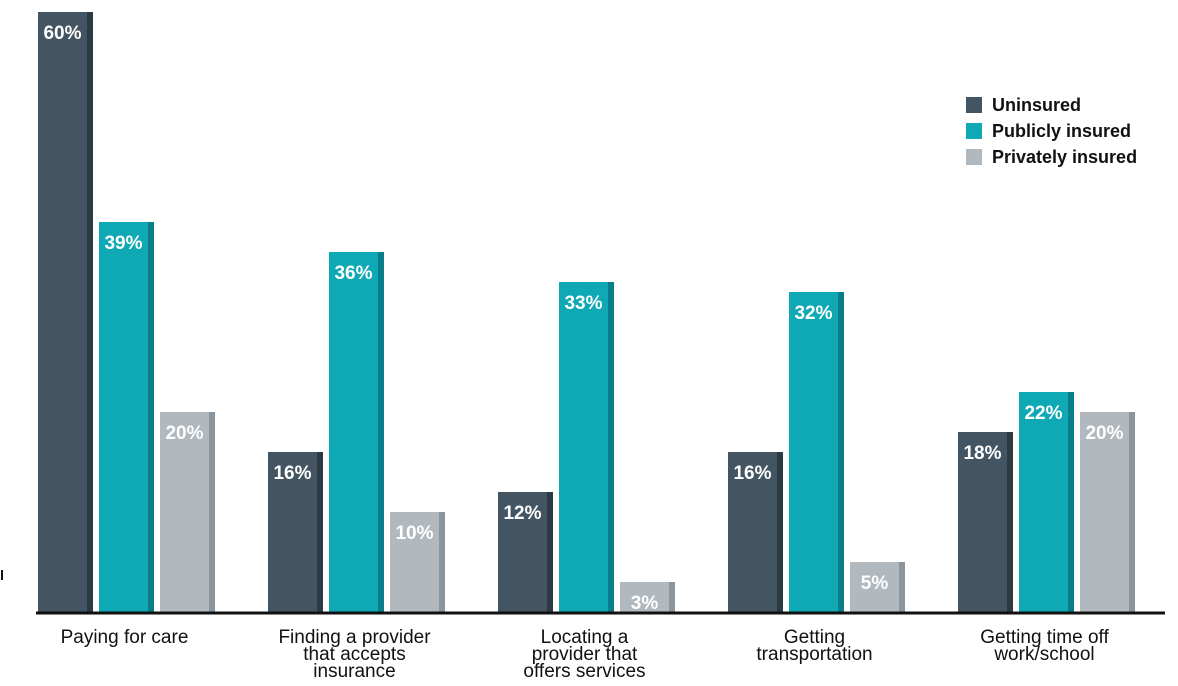  What do you see at coordinates (62, 33) in the screenshot?
I see `bar-value-label: 60%` at bounding box center [62, 33].